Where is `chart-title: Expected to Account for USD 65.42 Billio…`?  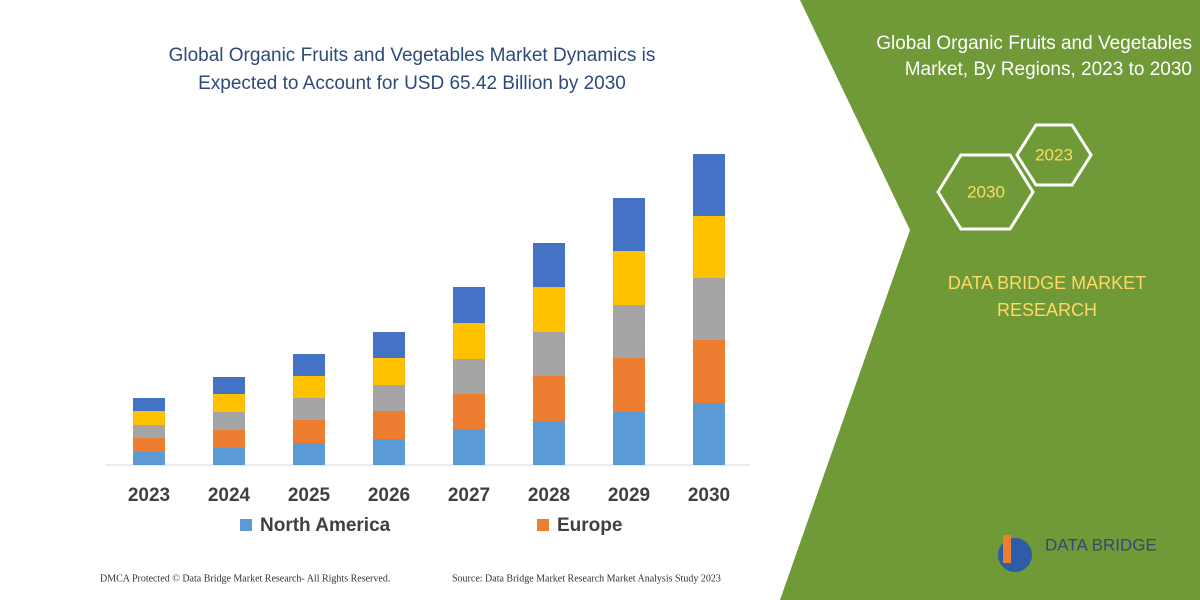 chart-title: Expected to Account for USD 65.42 Billio… is located at coordinates (412, 83).